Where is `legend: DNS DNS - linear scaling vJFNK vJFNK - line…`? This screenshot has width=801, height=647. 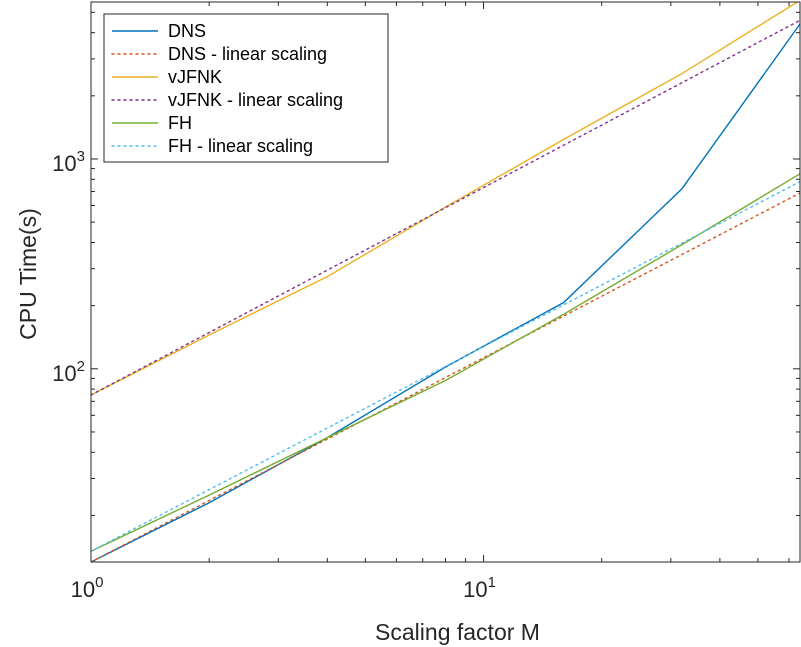 legend: DNS DNS - linear scaling vJFNK vJFNK - line… is located at coordinates (246, 88).